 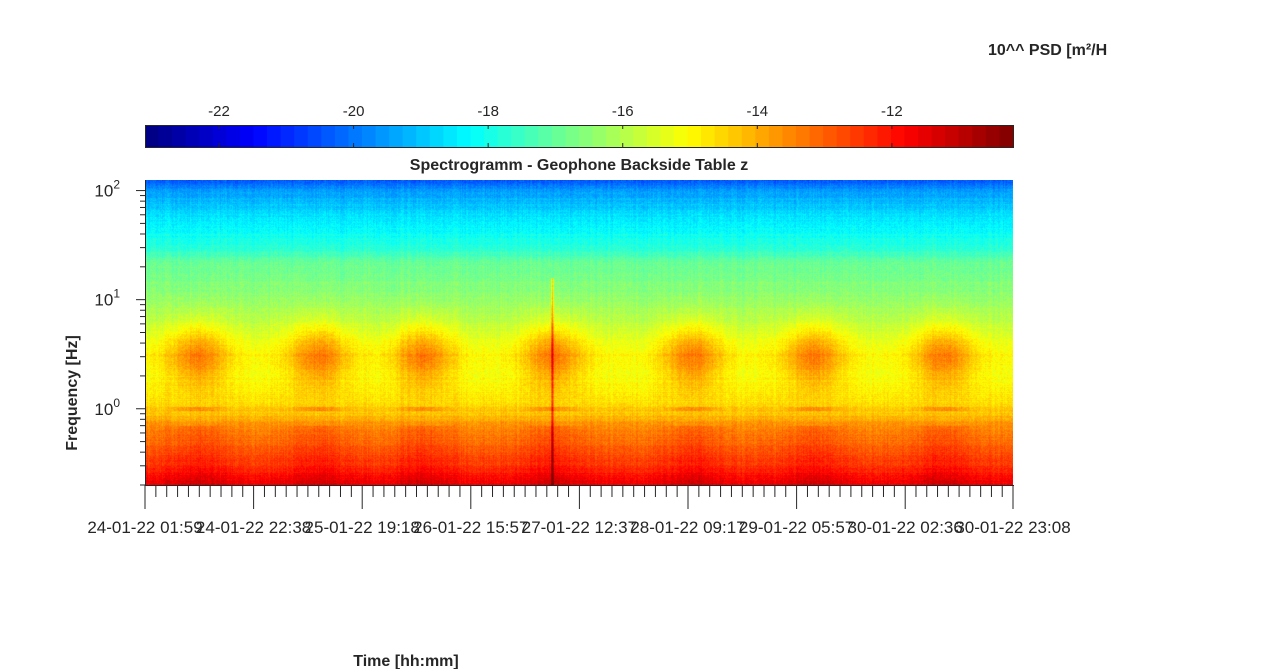 I want to click on colorbar-tick-label: -22, so click(x=219, y=111).